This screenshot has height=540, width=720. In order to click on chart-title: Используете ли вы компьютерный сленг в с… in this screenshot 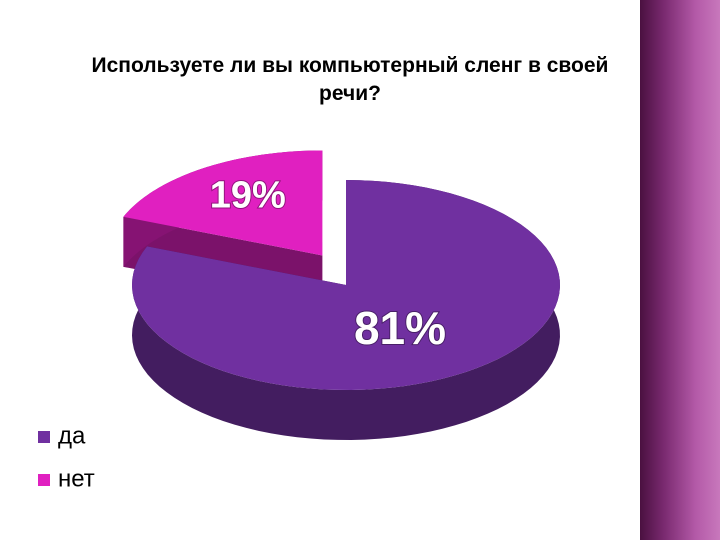, I will do `click(350, 79)`.